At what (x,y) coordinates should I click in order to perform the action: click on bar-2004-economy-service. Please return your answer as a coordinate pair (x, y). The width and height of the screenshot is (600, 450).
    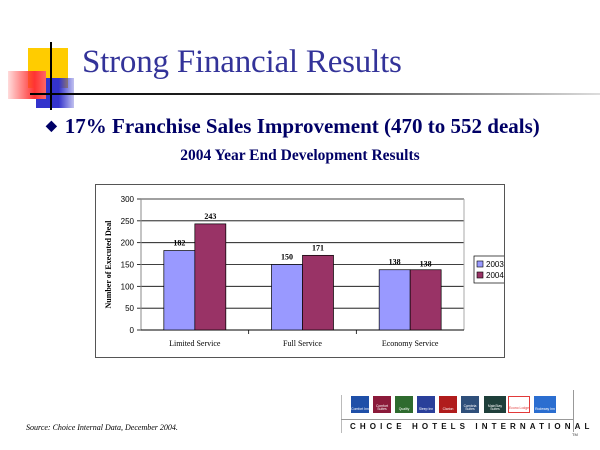
    Looking at the image, I should click on (425, 300).